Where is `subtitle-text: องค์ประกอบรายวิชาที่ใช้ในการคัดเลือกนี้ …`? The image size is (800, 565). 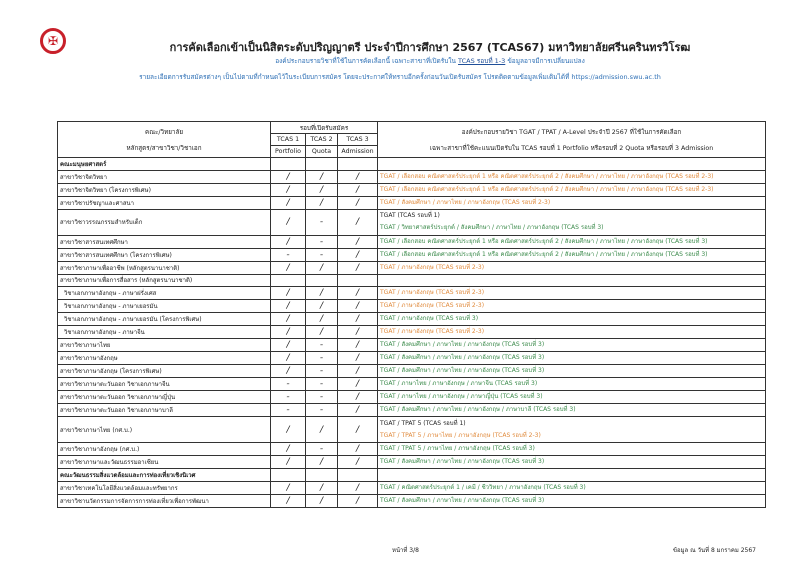 subtitle-text: องค์ประกอบรายวิชาที่ใช้ในการคัดเลือกนี้ … is located at coordinates (367, 61).